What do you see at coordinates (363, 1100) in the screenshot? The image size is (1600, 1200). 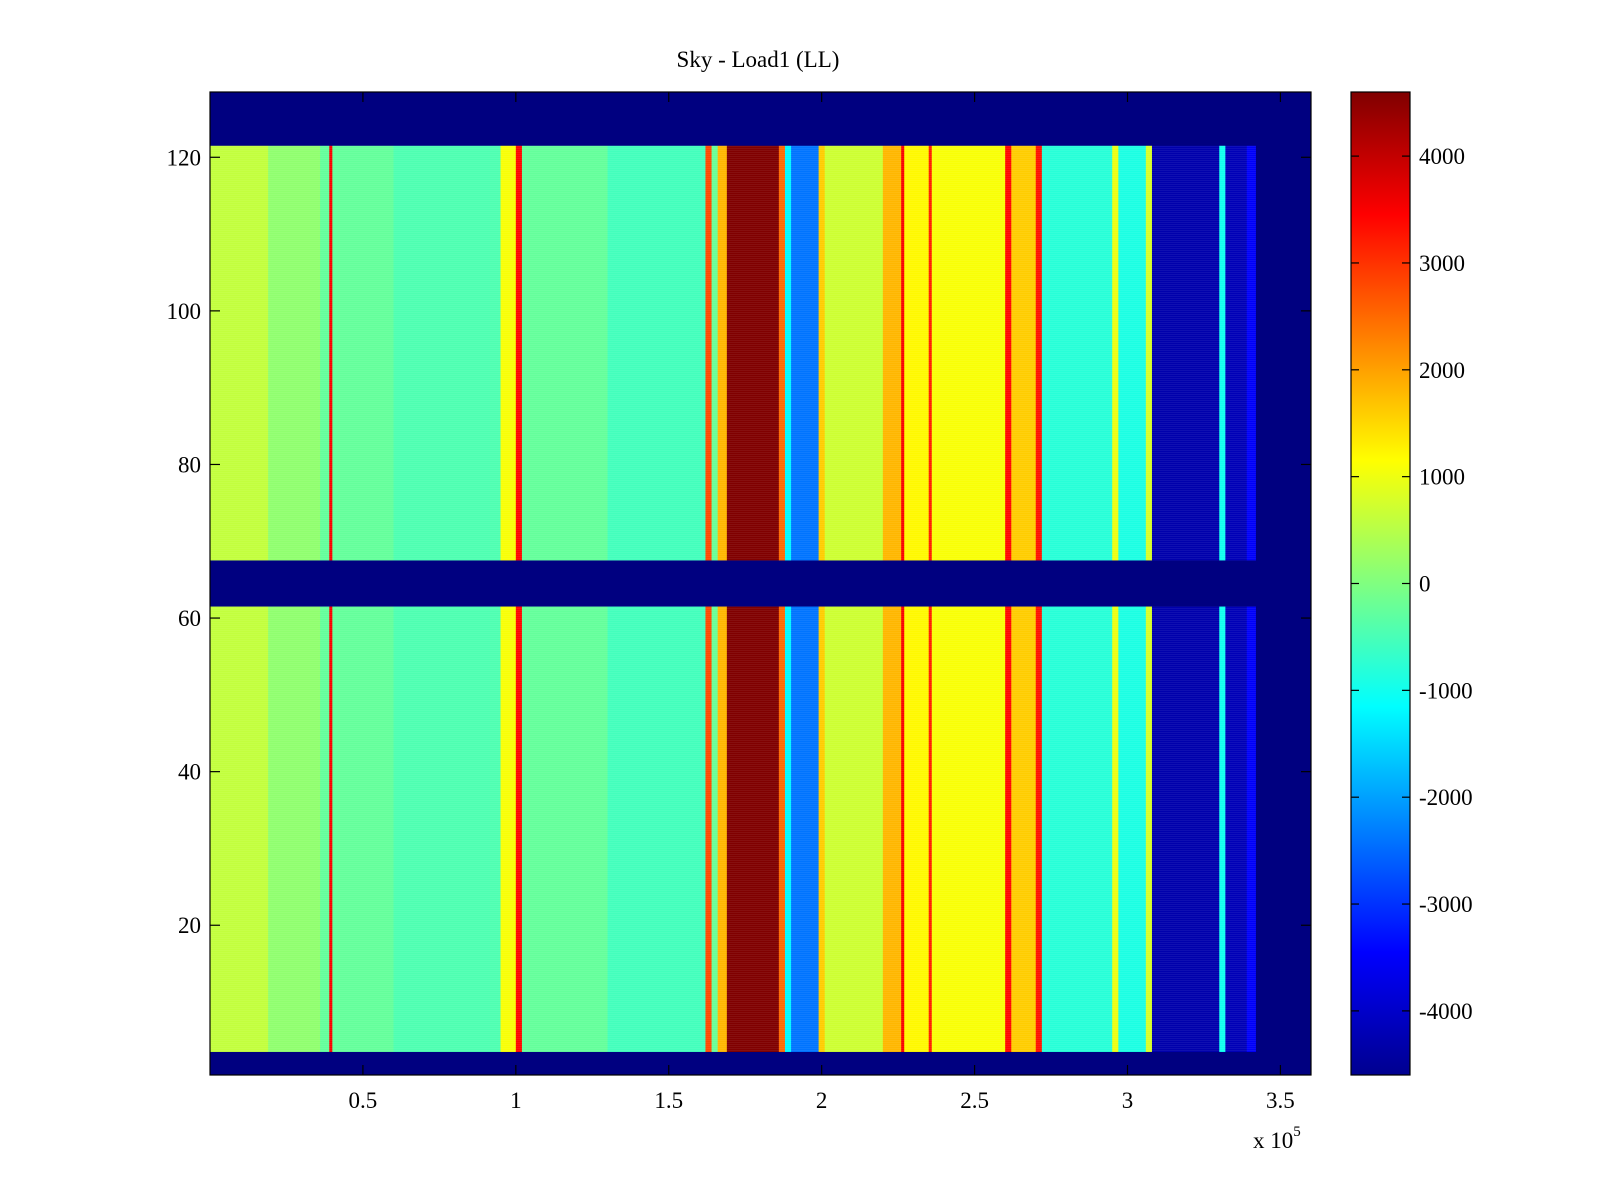 I see `x-tick-label: 0.5` at bounding box center [363, 1100].